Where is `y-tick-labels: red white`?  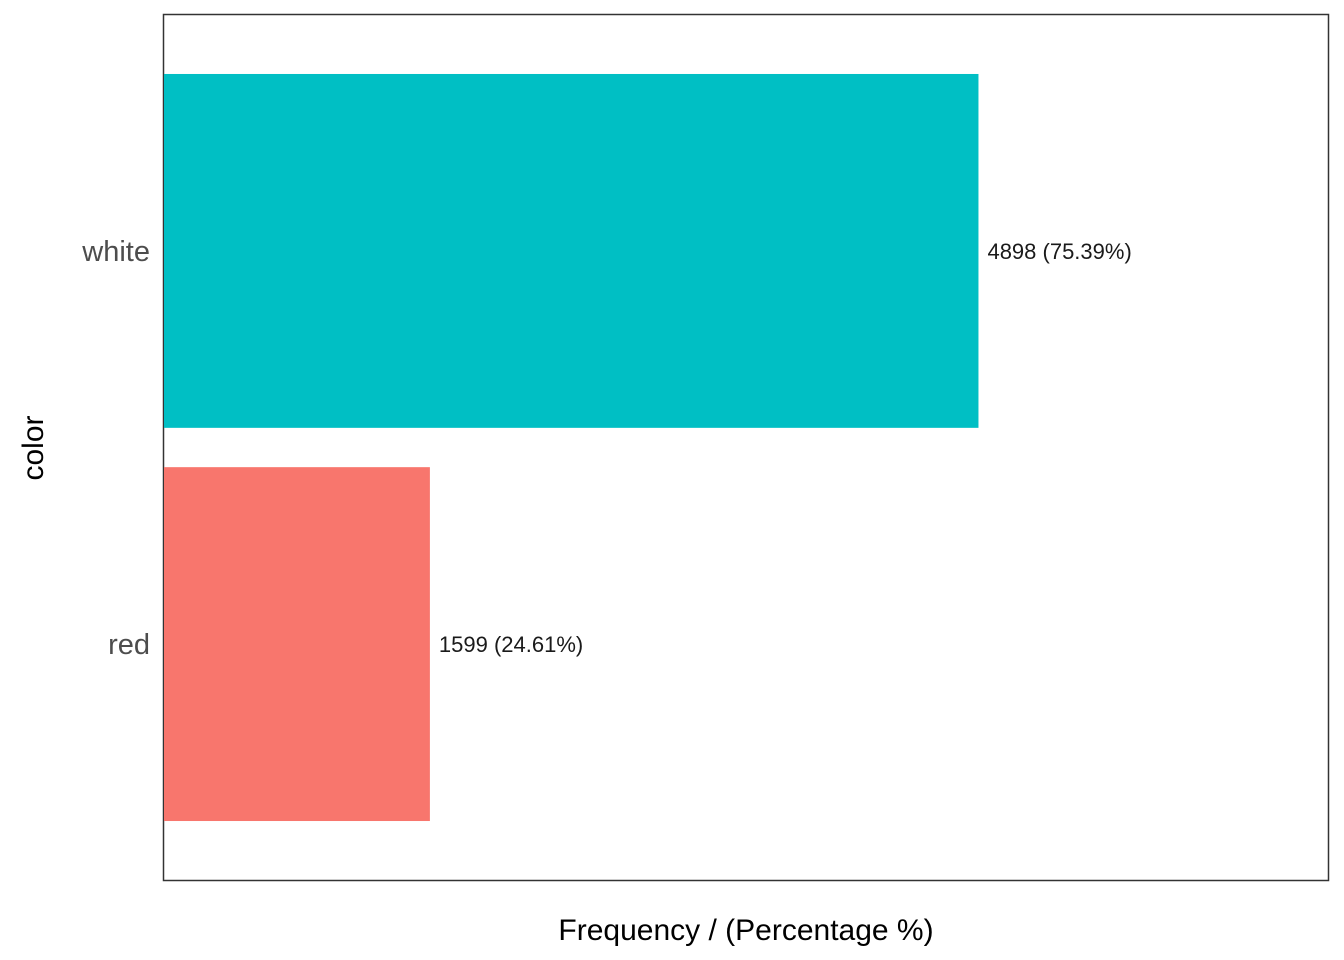 y-tick-labels: red white is located at coordinates (115, 448).